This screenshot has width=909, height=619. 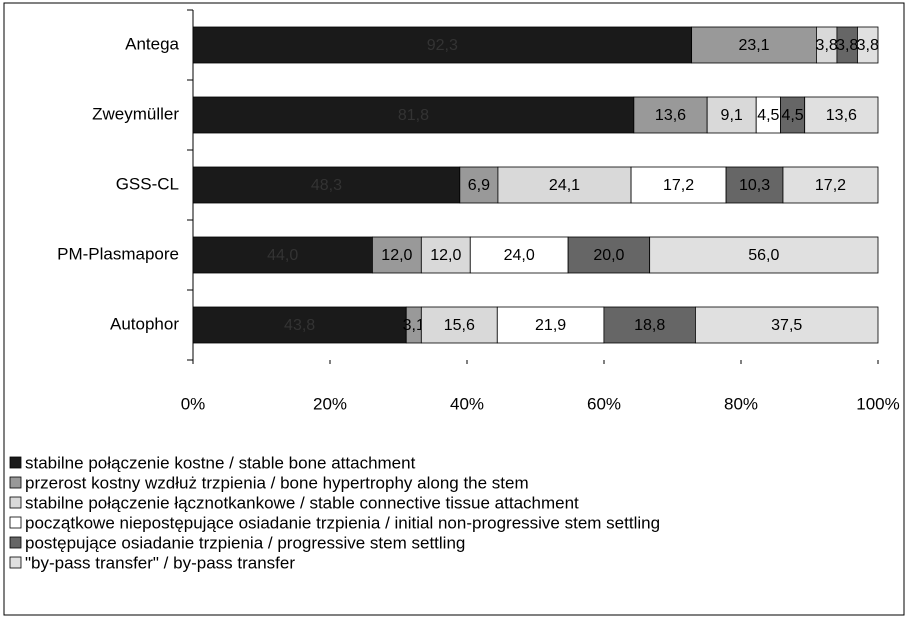 I want to click on legend-label: "by-pass transfer" / by-pass transfer, so click(x=160, y=562).